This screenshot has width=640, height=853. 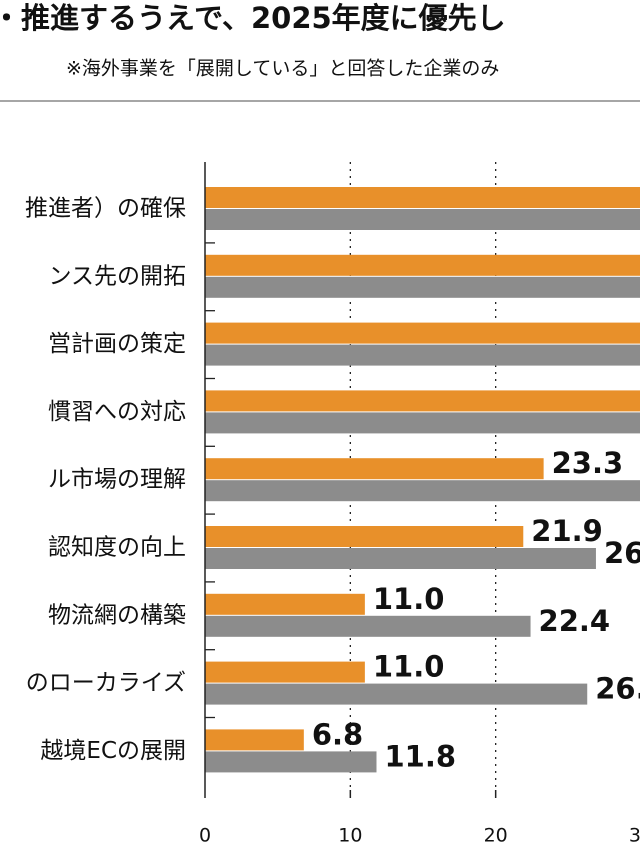 I want to click on data-label: 11.8, so click(x=420, y=756).